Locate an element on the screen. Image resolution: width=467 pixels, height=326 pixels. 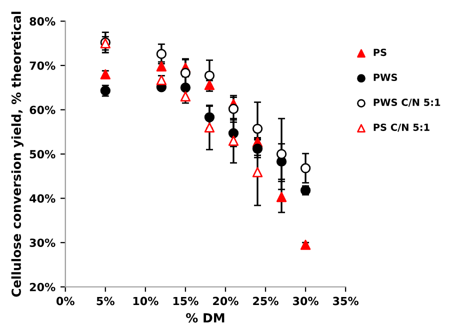
x-tick-label: 0% is located at coordinates (65, 301).